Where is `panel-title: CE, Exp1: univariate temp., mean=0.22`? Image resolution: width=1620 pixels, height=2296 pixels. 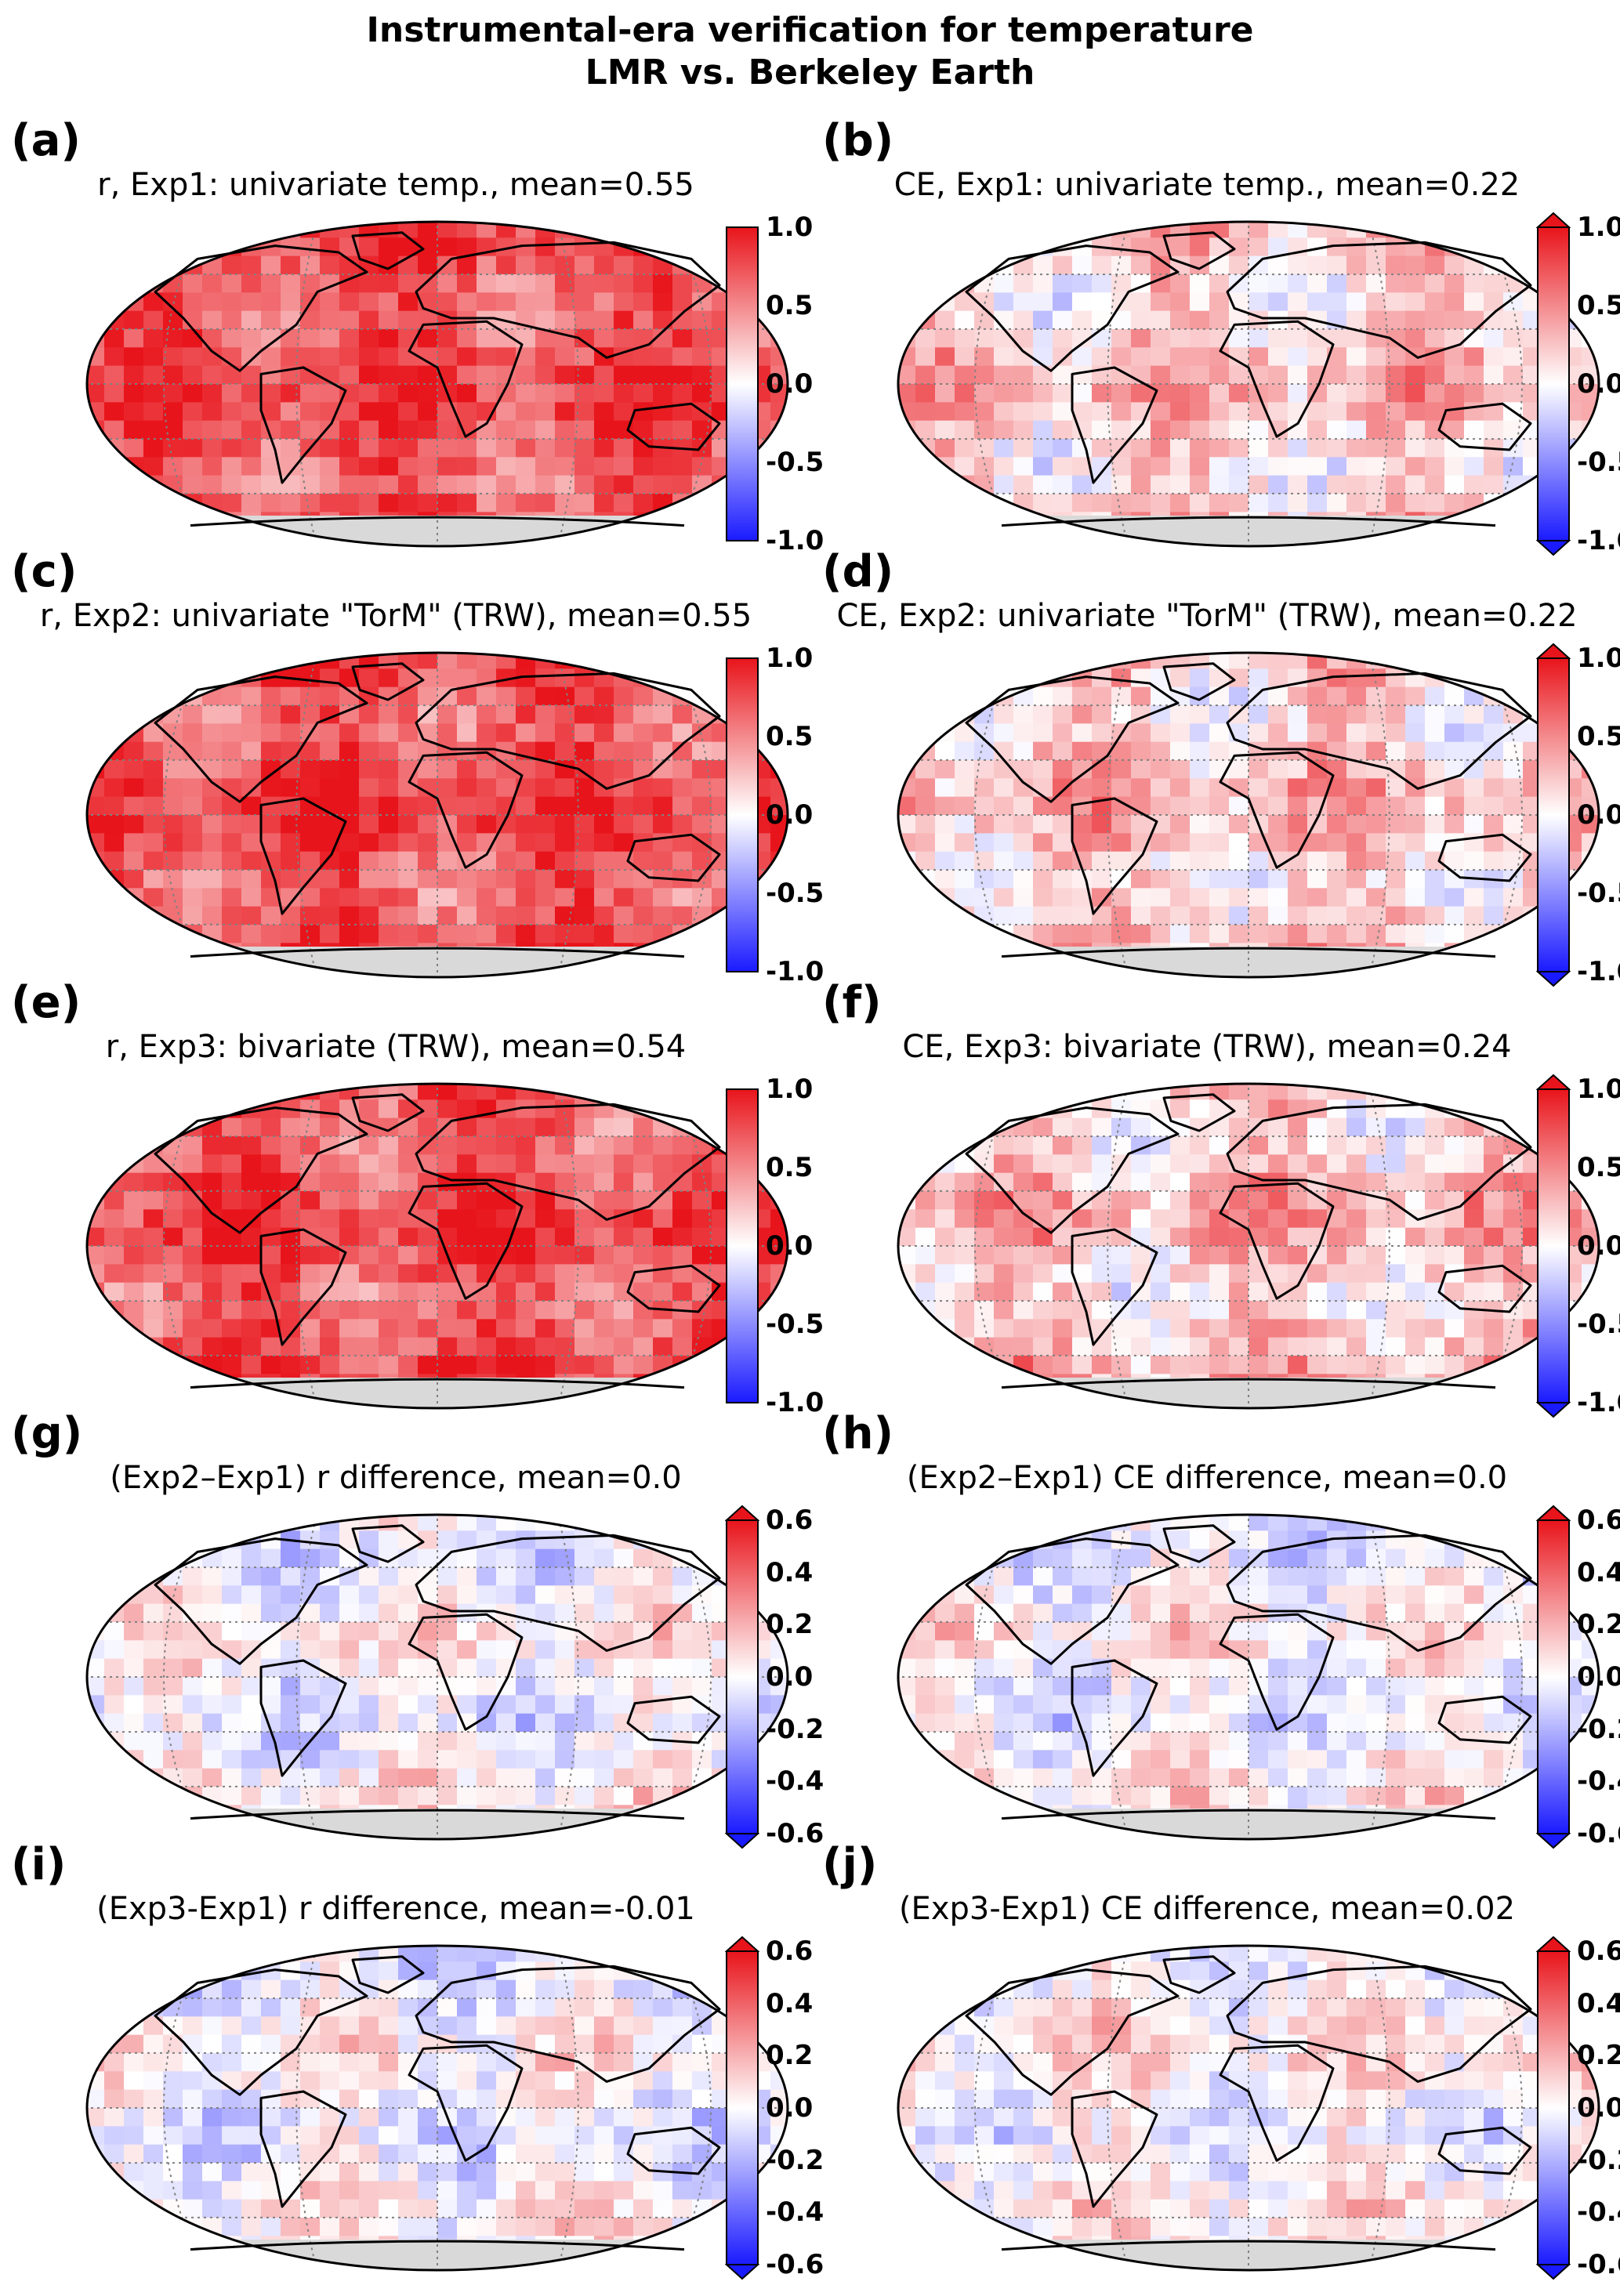
panel-title: CE, Exp1: univariate temp., mean=0.22 is located at coordinates (1207, 185).